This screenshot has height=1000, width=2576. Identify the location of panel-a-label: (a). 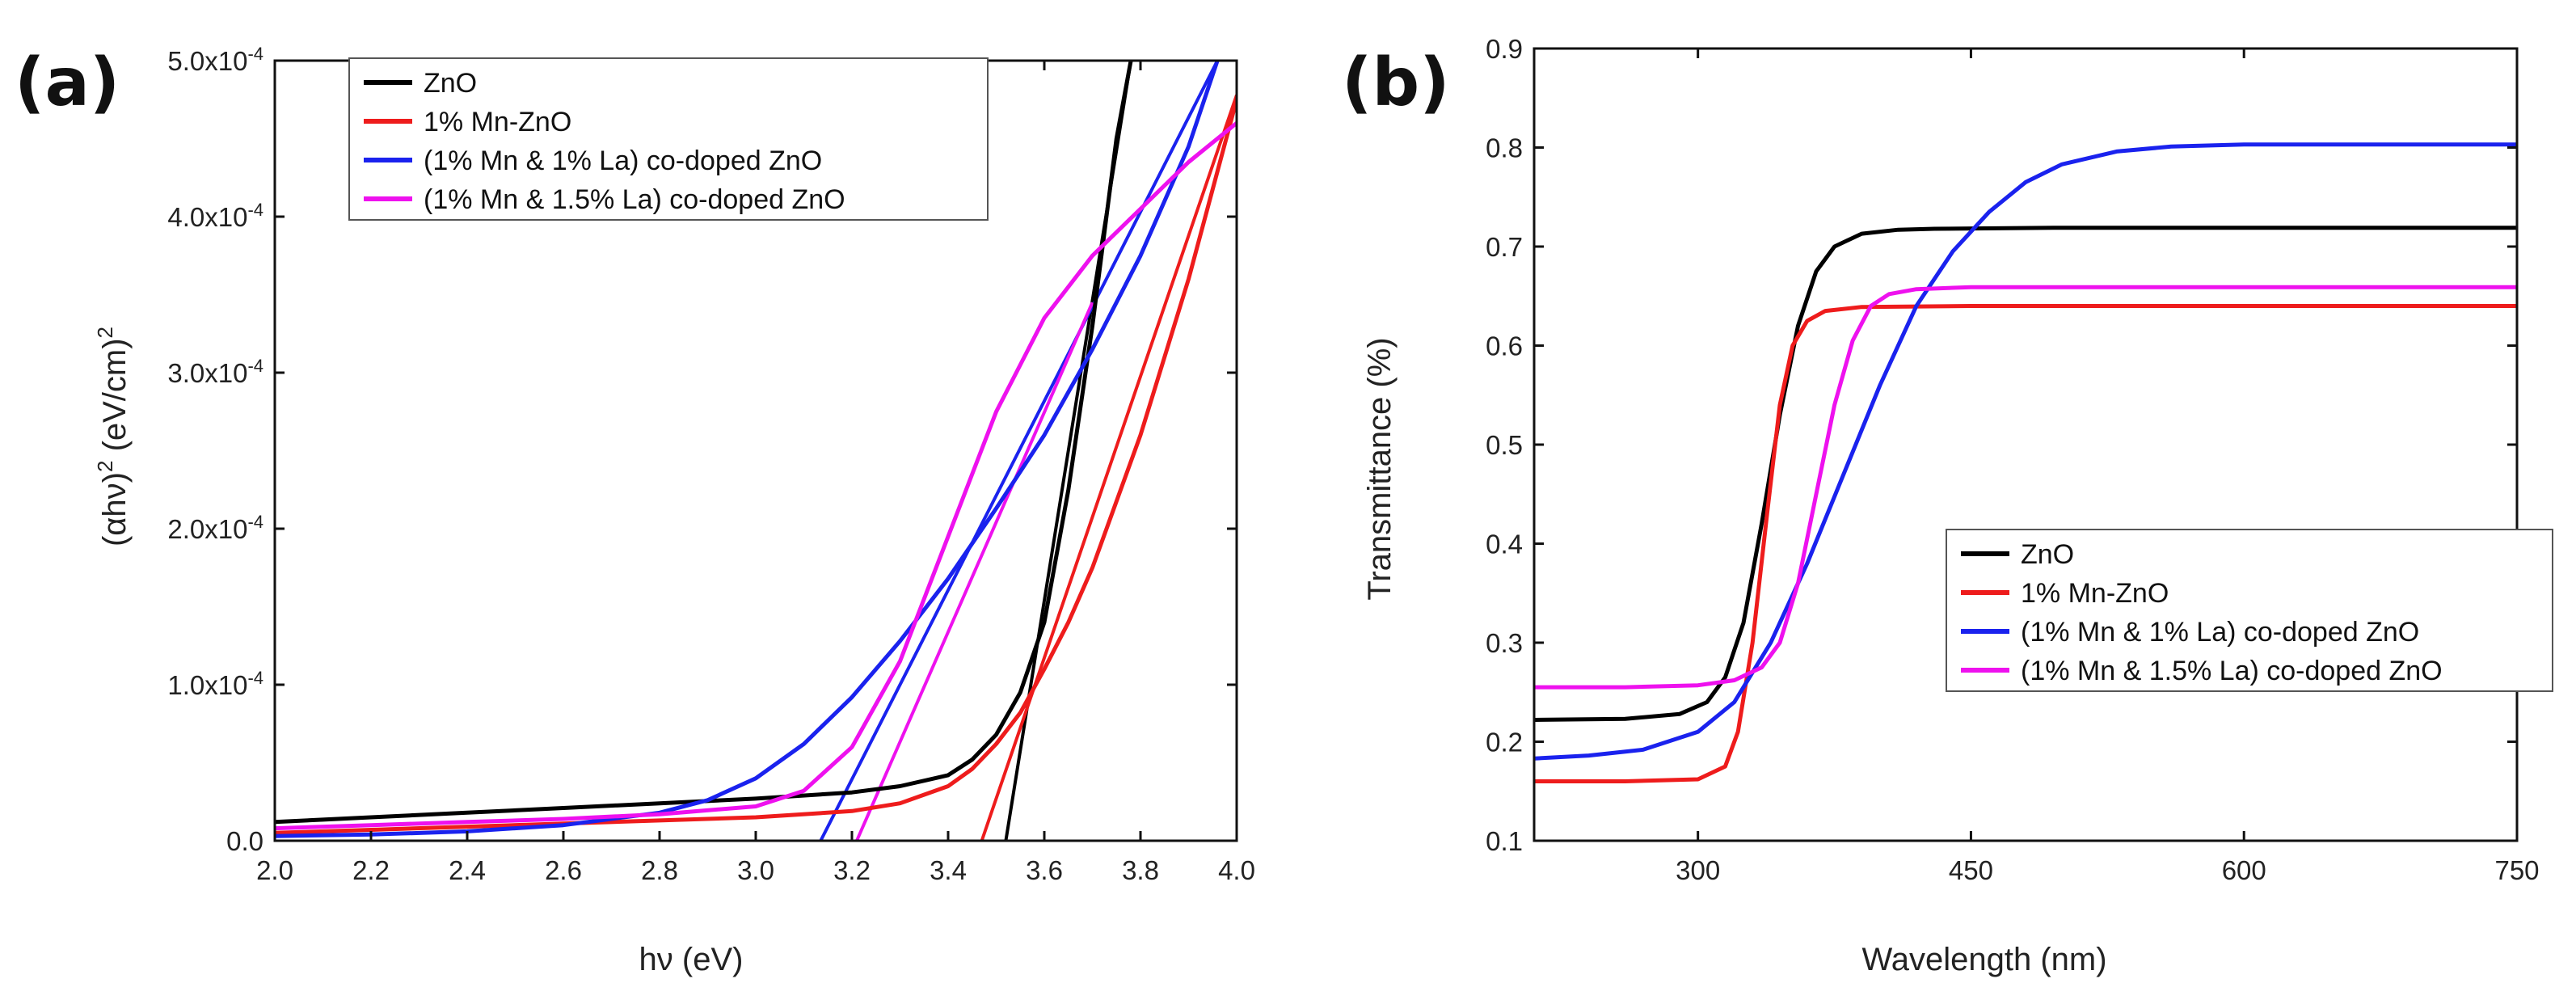
(67, 82).